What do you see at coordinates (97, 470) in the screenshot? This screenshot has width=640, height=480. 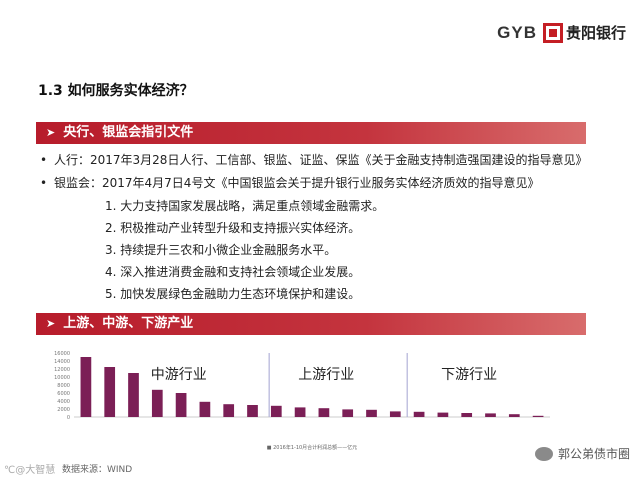 I see `data-source-label: 数据来源：WIND` at bounding box center [97, 470].